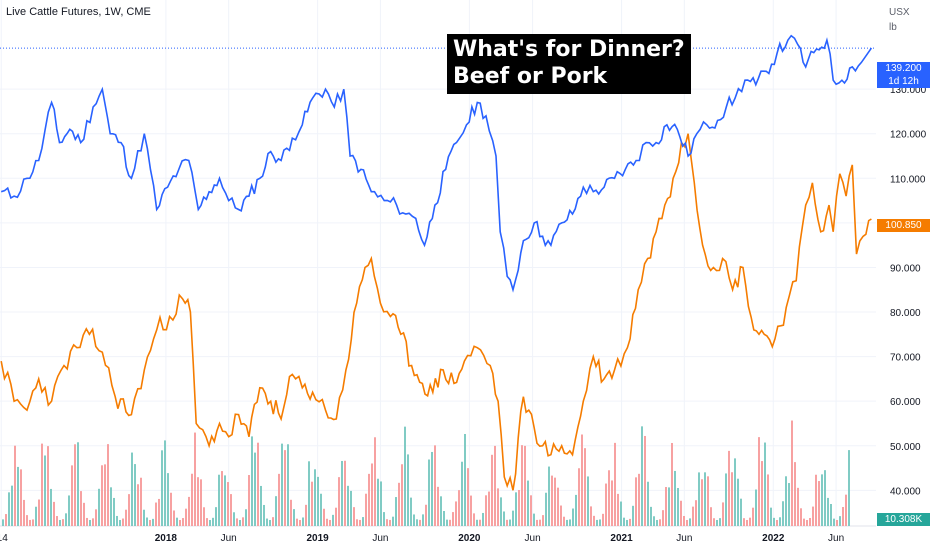 The image size is (932, 550). What do you see at coordinates (903, 68) in the screenshot?
I see `cattle-price-value: 139.200` at bounding box center [903, 68].